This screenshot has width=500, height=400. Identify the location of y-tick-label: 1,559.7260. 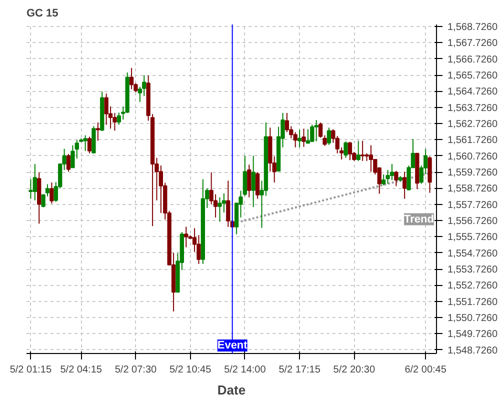
(473, 173).